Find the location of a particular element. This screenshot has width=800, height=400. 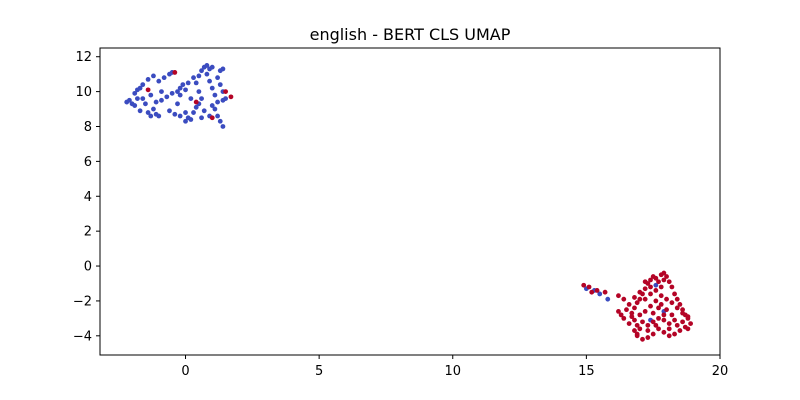

y-axis: −4 −2 0 2 4 6 8 10 12 is located at coordinates (86, 197).